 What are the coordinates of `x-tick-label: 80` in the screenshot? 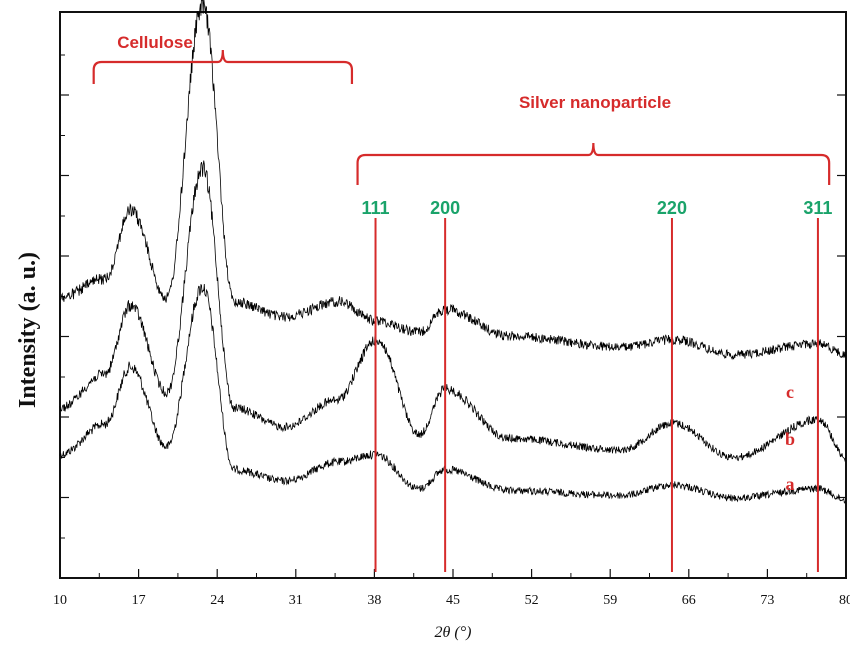 It's located at (844, 600).